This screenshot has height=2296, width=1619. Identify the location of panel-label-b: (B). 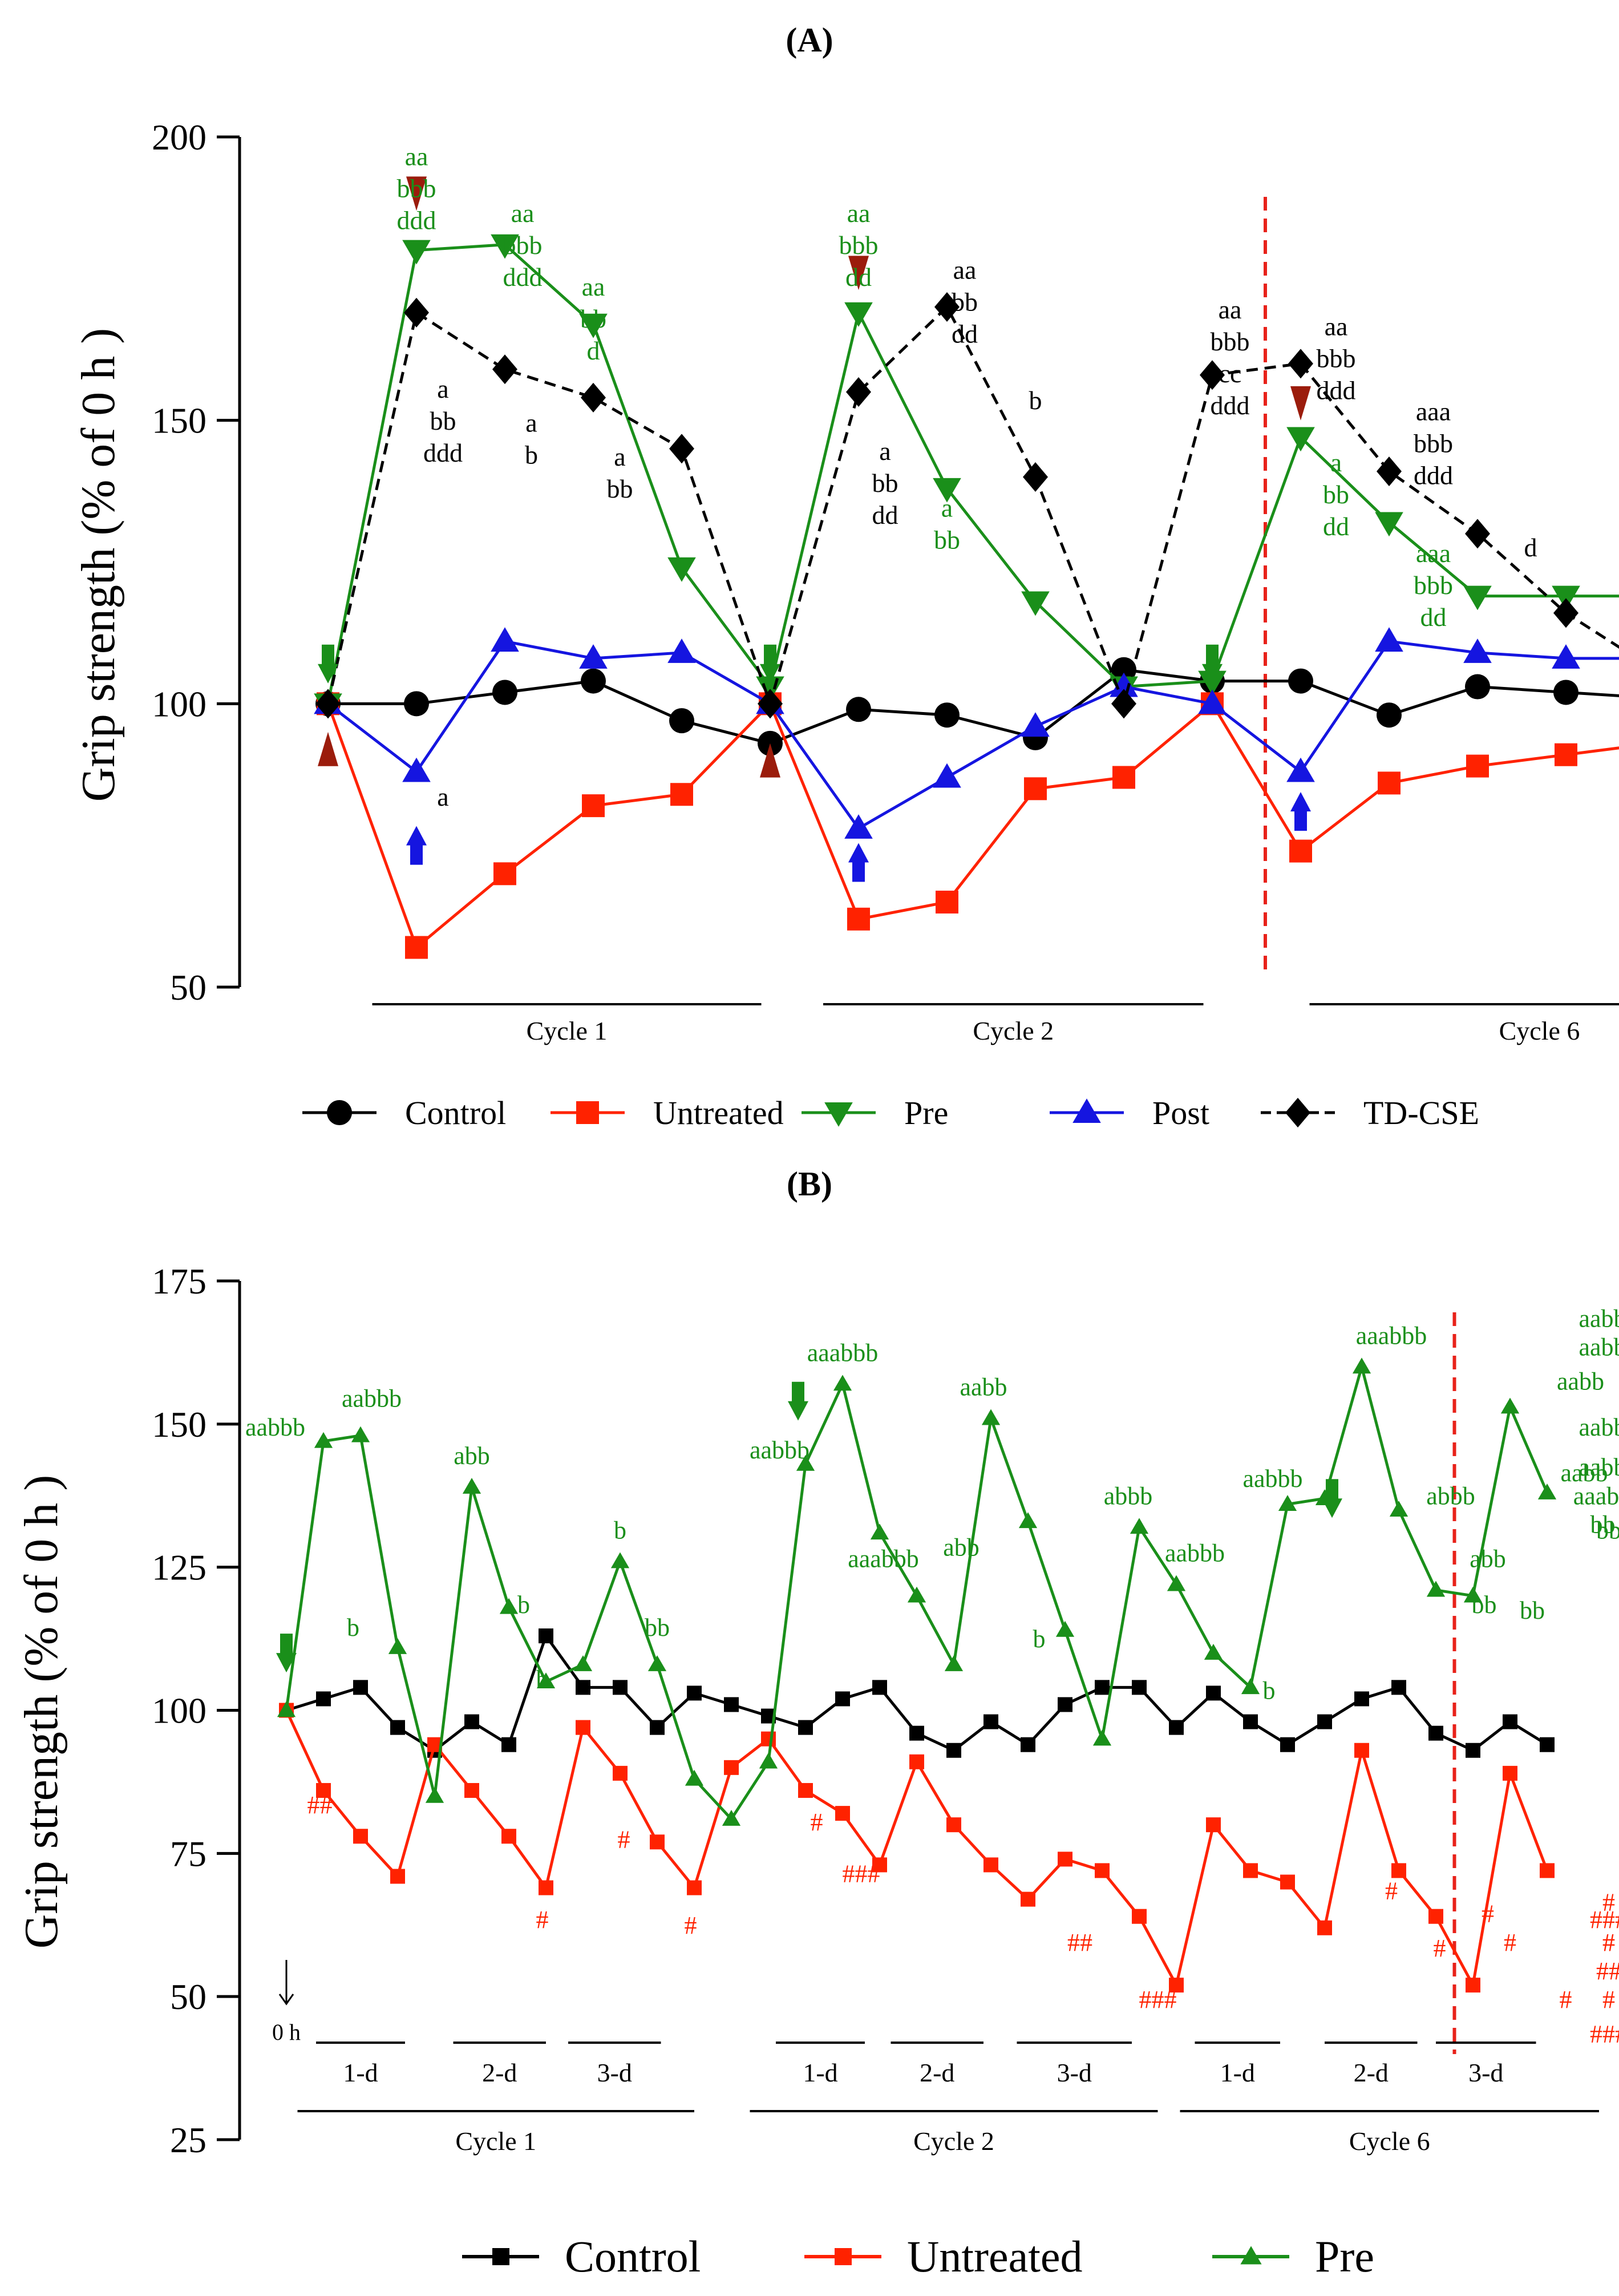
(809, 1184).